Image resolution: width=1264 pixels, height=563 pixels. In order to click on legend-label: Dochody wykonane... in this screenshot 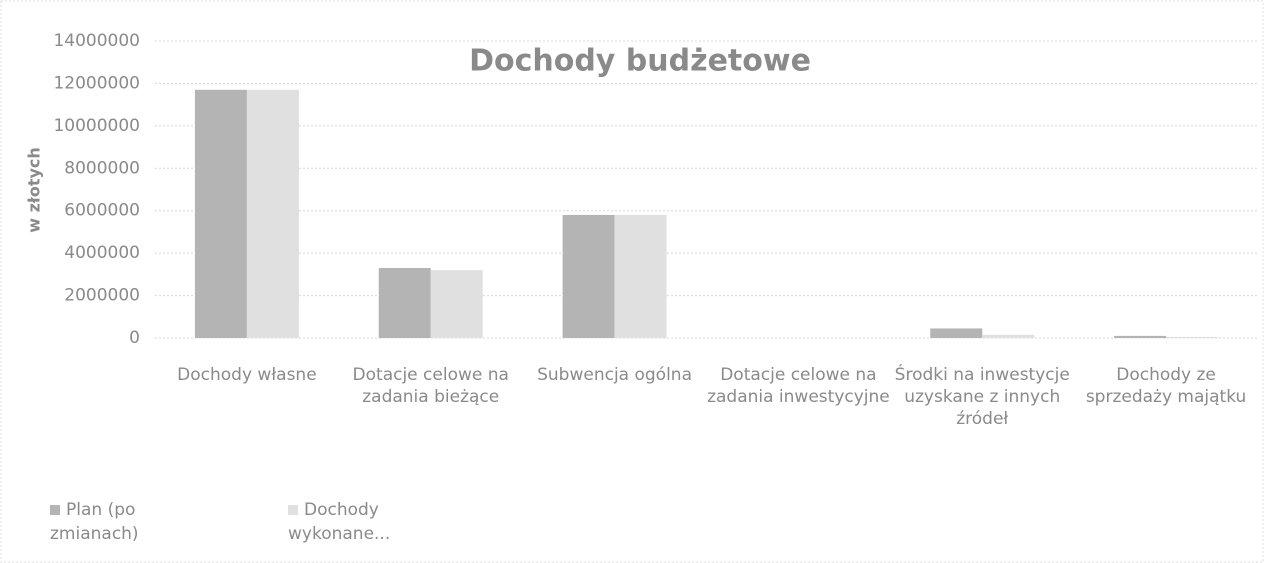, I will do `click(339, 522)`.